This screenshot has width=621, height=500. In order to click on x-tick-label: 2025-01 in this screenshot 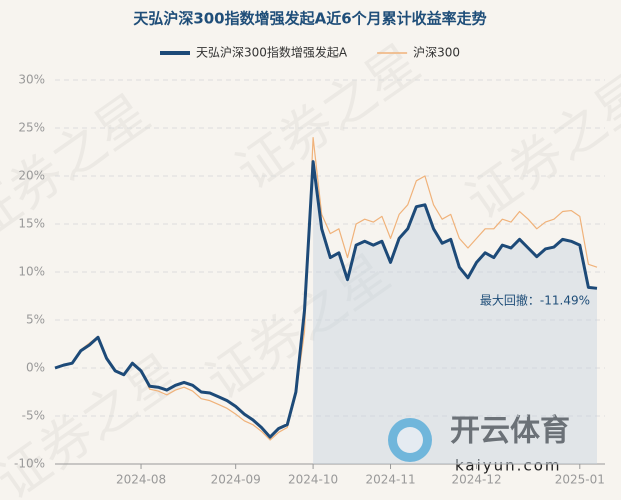, I will do `click(580, 480)`.